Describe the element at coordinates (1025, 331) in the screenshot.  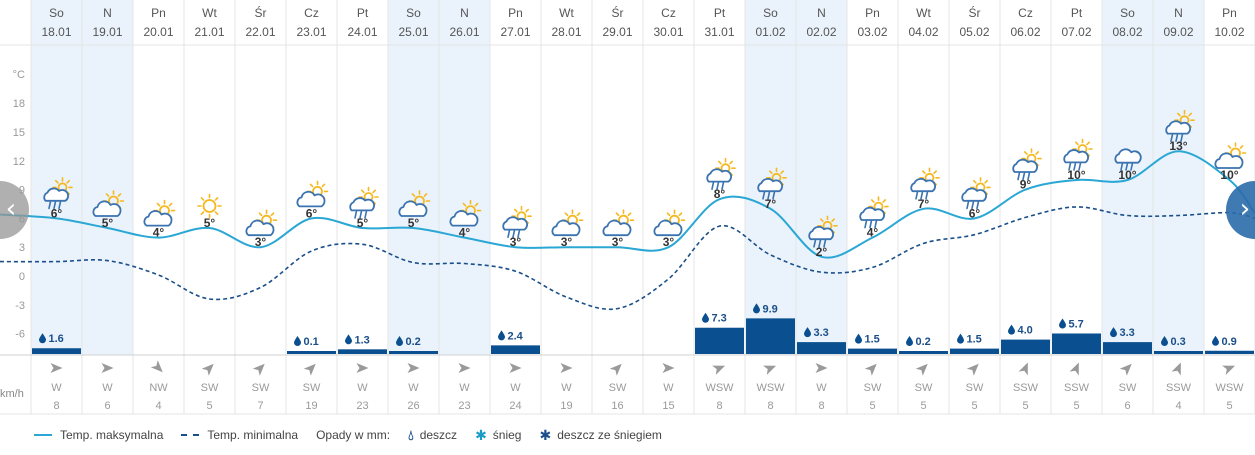
I see `precip-value: 4.0` at that location.